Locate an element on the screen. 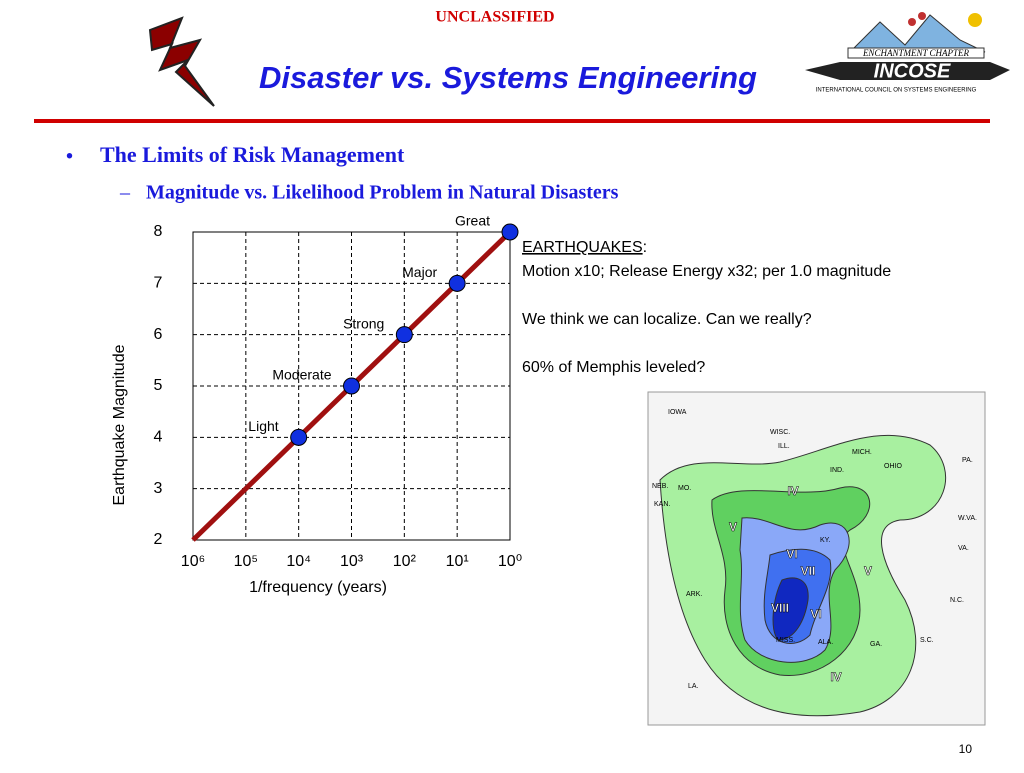  map-label: W.VA. is located at coordinates (967, 518).